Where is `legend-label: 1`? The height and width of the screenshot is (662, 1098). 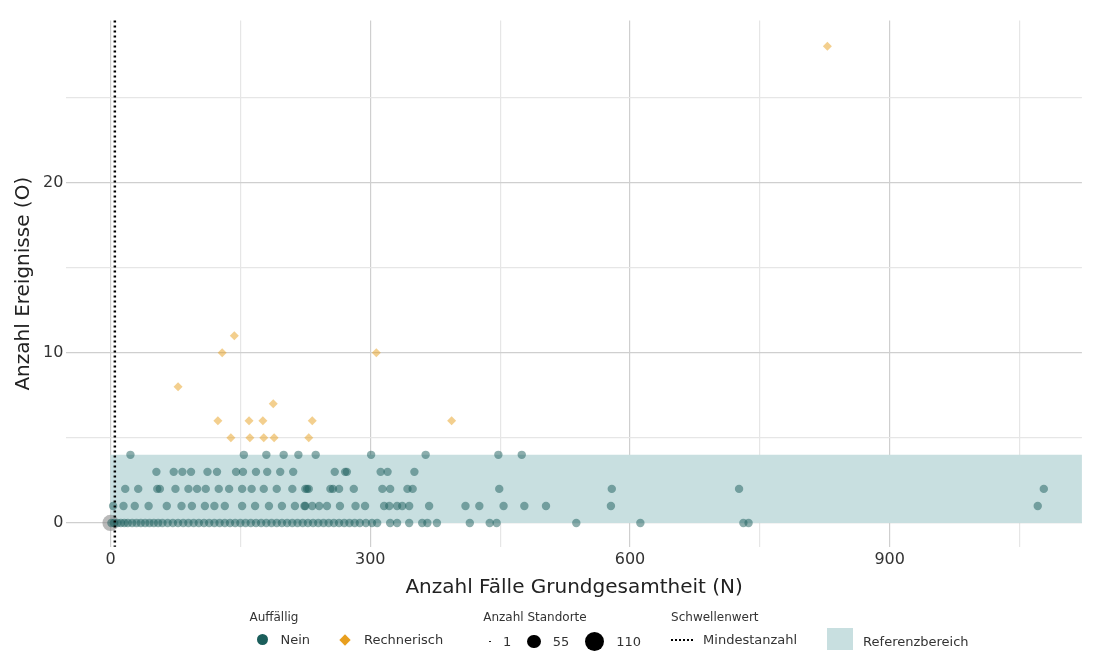
legend-label: 1 is located at coordinates (507, 641).